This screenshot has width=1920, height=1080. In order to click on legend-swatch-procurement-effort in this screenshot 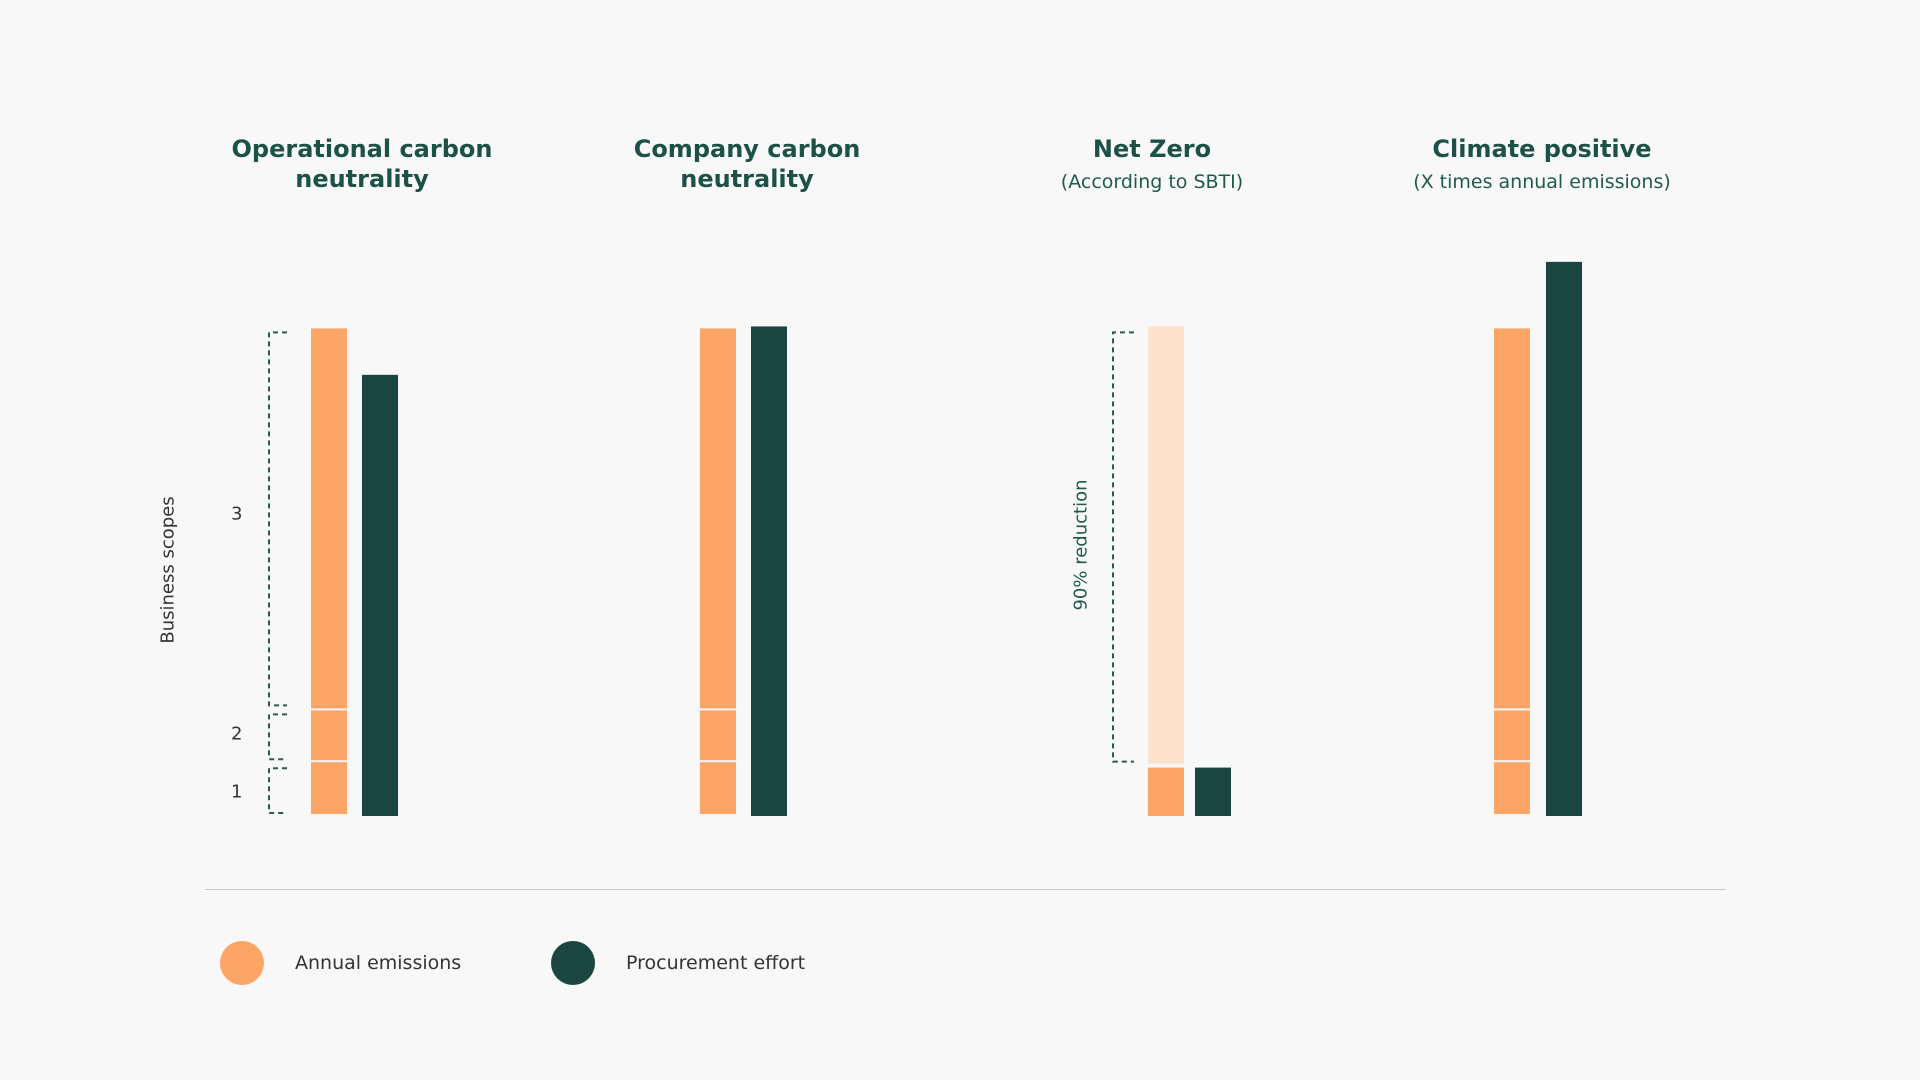, I will do `click(573, 963)`.